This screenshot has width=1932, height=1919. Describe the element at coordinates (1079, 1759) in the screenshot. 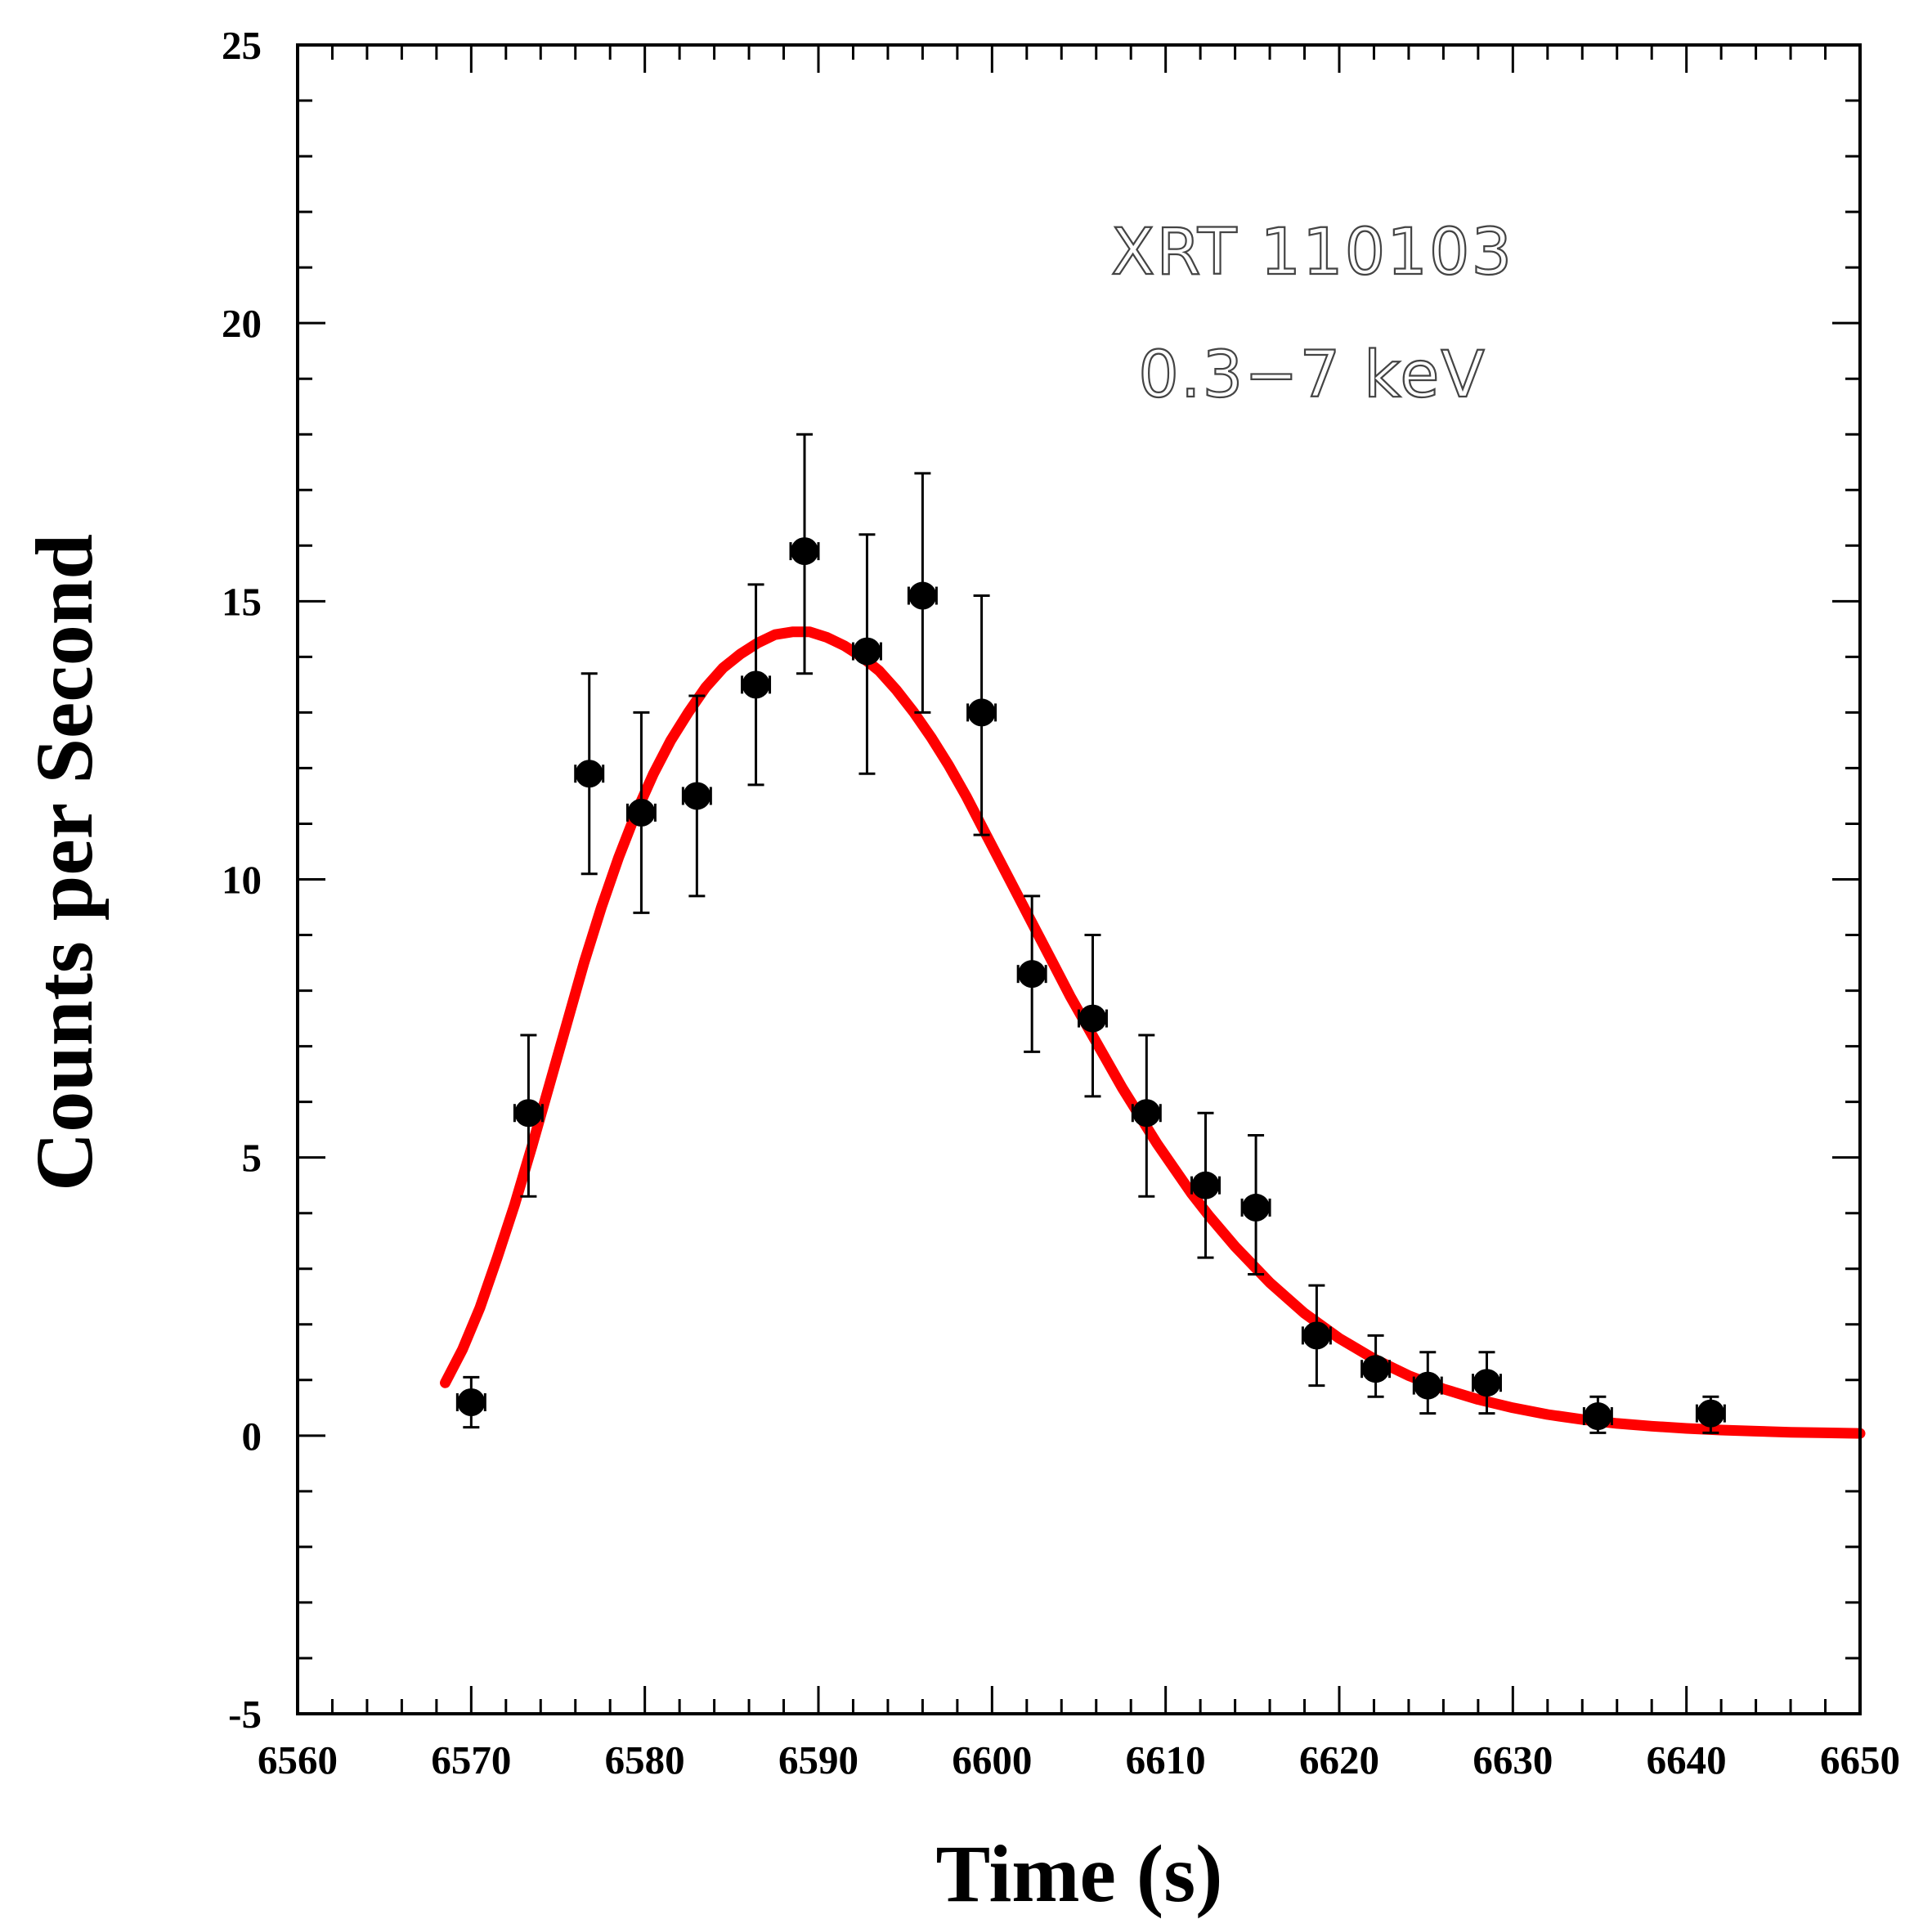

I see `x-tick-labels: 6560 6570 6580 6590 6600 6610 6620 6630 6640 6650` at that location.